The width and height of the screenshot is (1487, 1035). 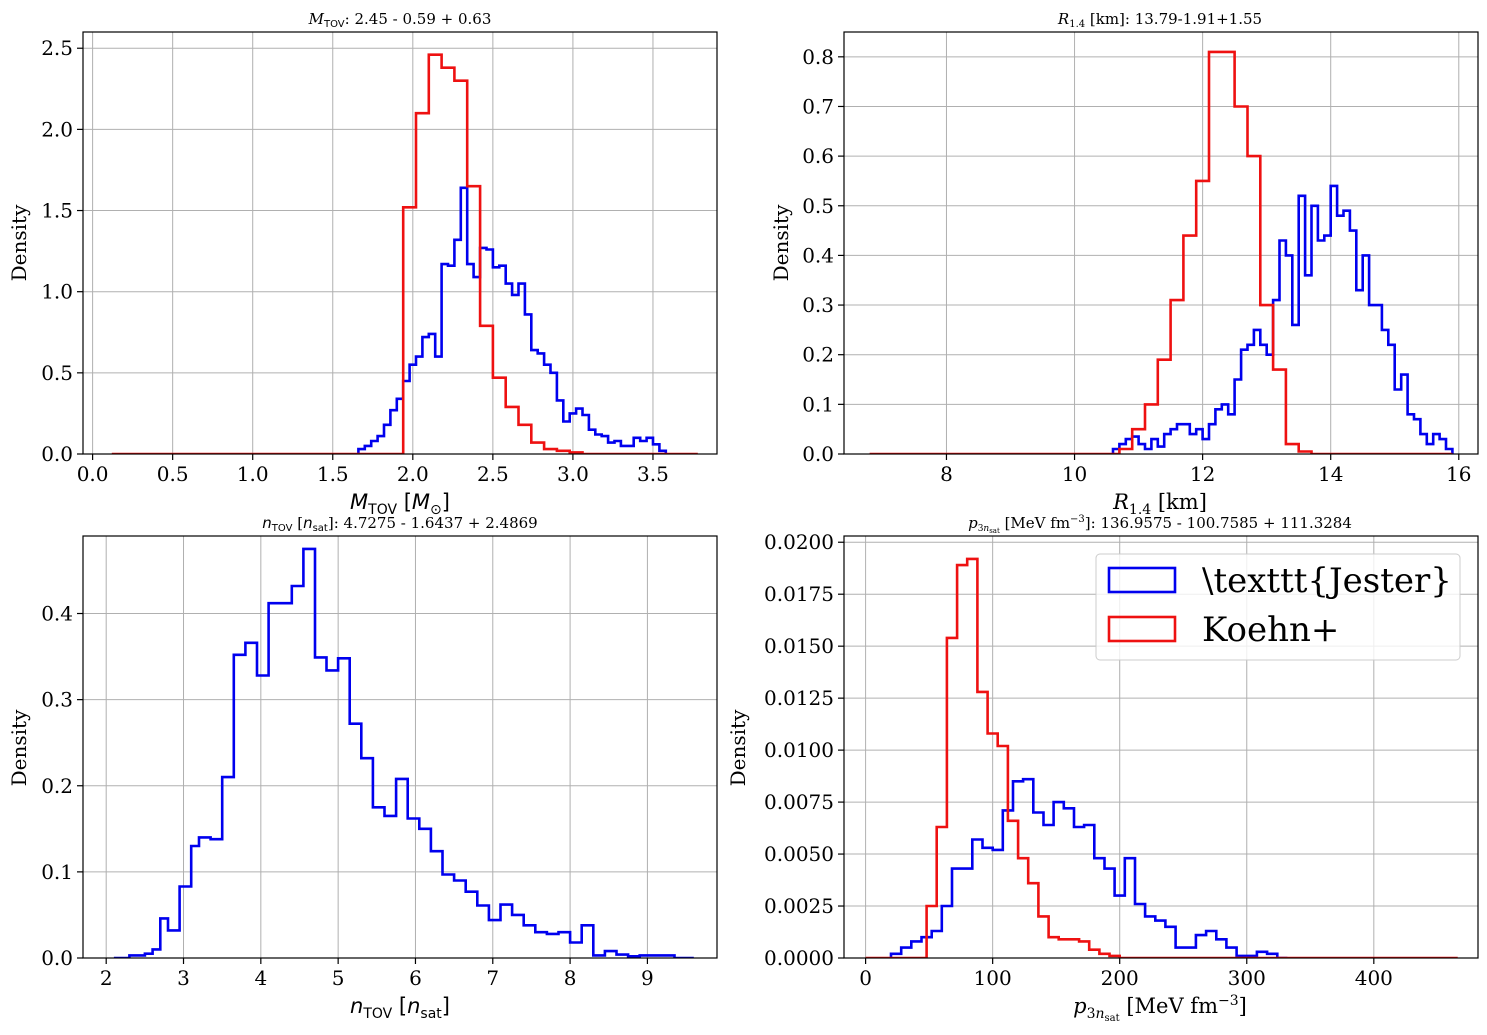 What do you see at coordinates (1202, 474) in the screenshot?
I see `x-tick-label-r14: 12` at bounding box center [1202, 474].